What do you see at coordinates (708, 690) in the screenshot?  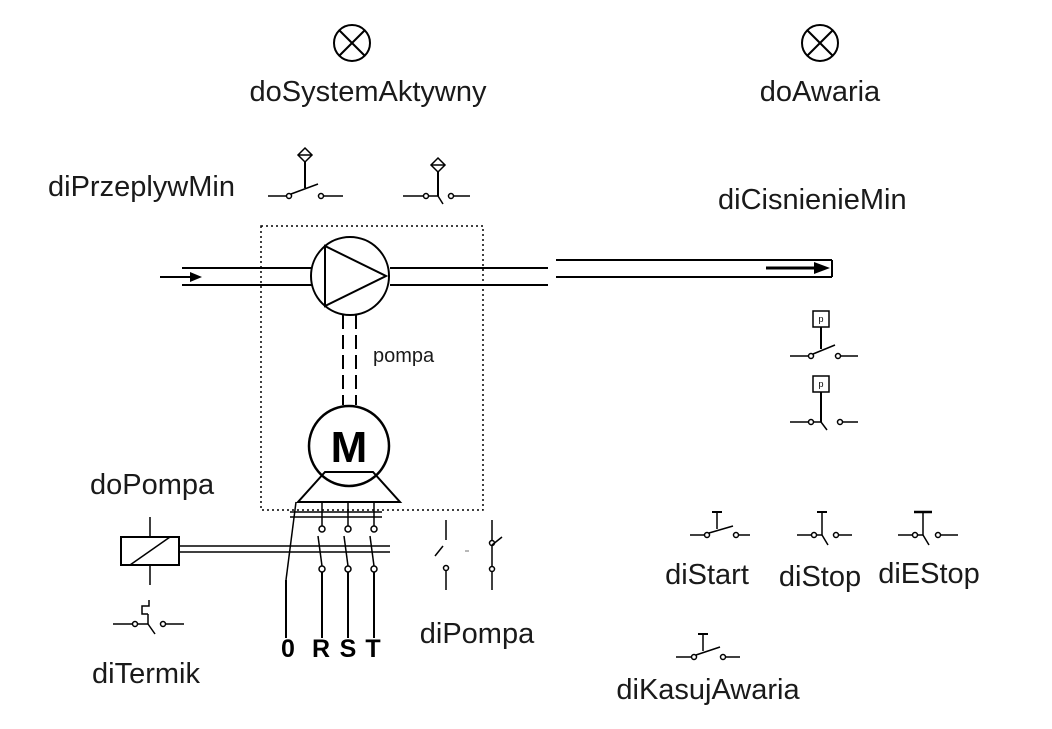 I see `label-di-kasuj-awaria: diKasujAwaria` at bounding box center [708, 690].